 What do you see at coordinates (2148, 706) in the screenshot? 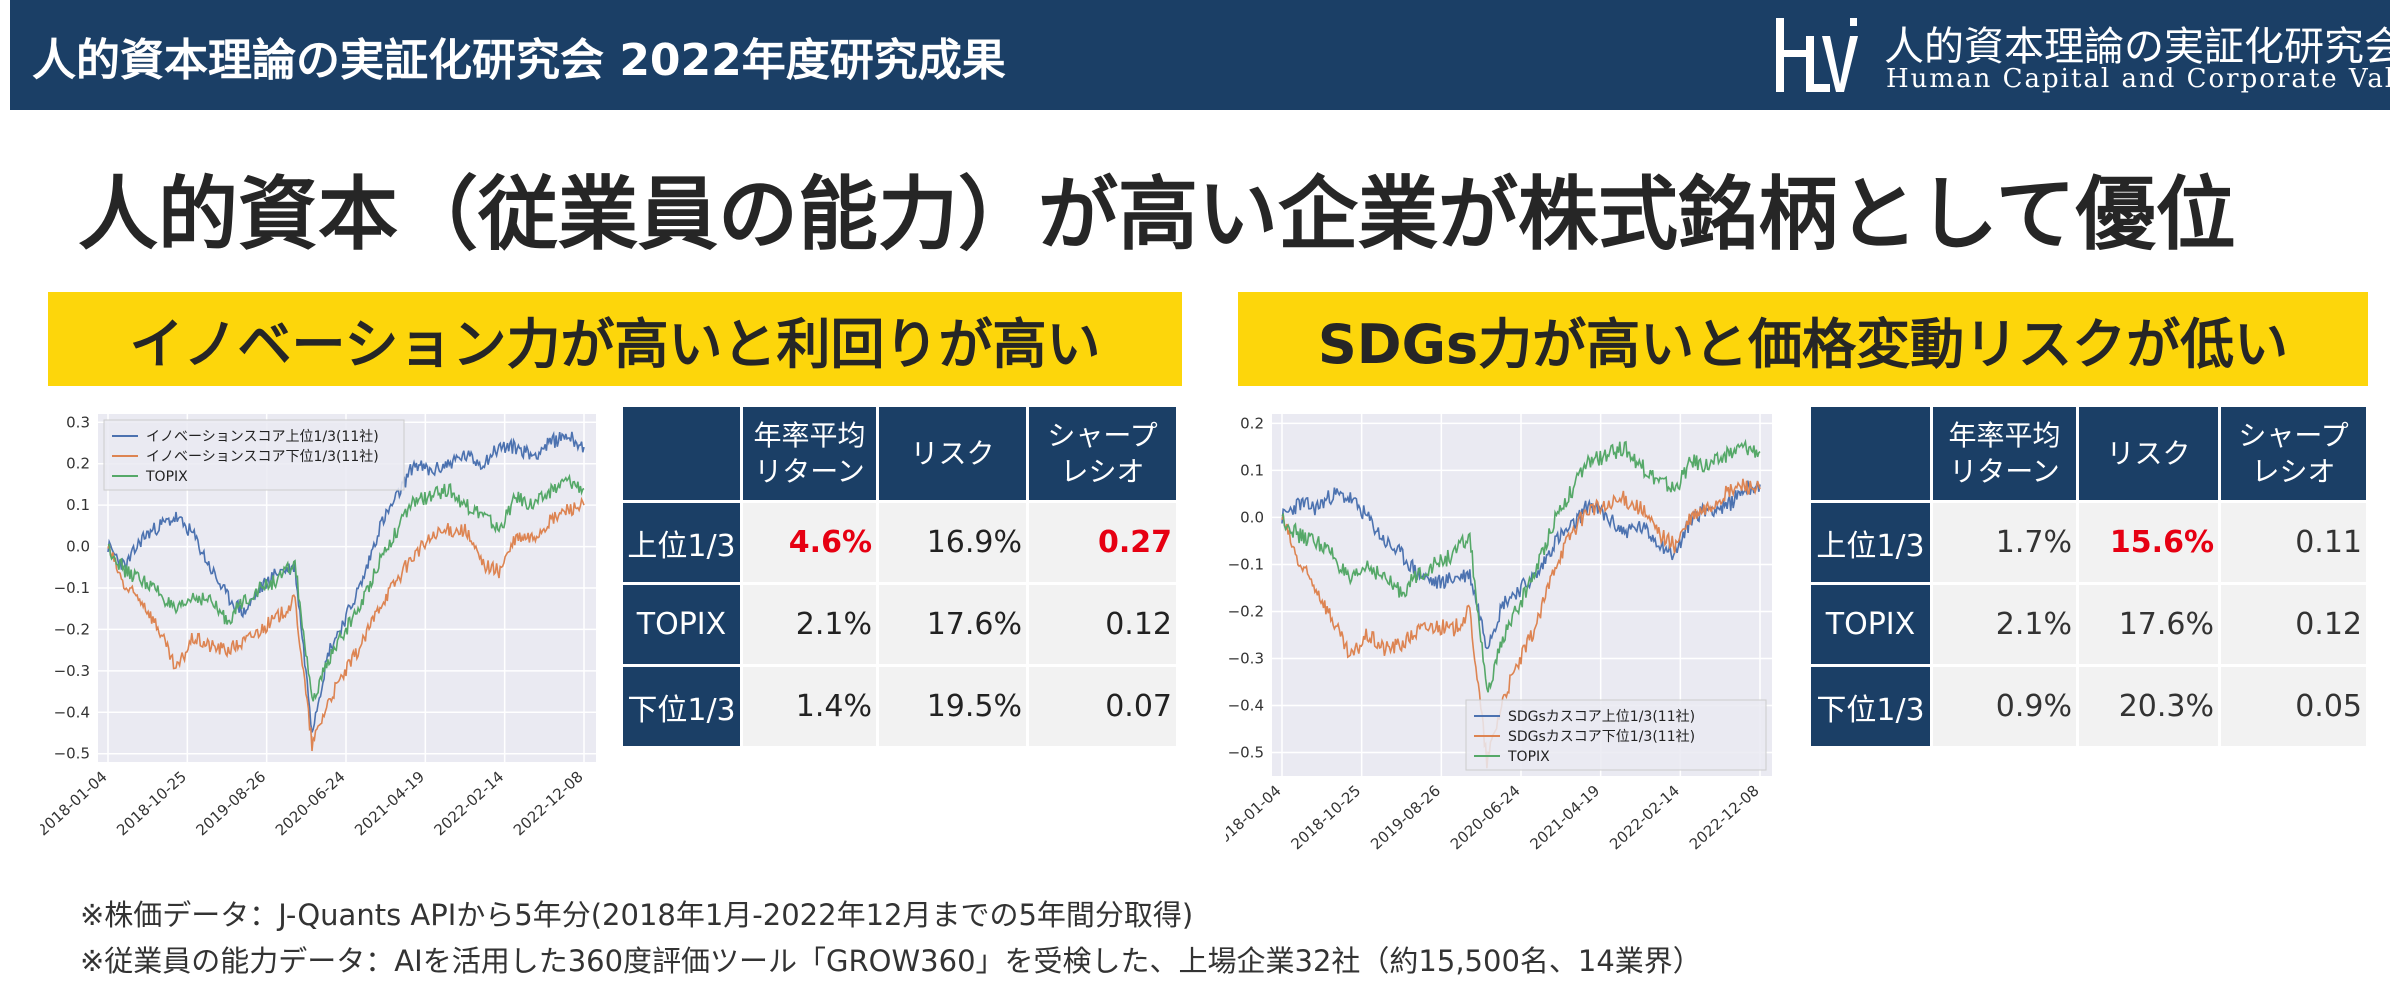
I see `table-cell-risk: 20.3%` at bounding box center [2148, 706].